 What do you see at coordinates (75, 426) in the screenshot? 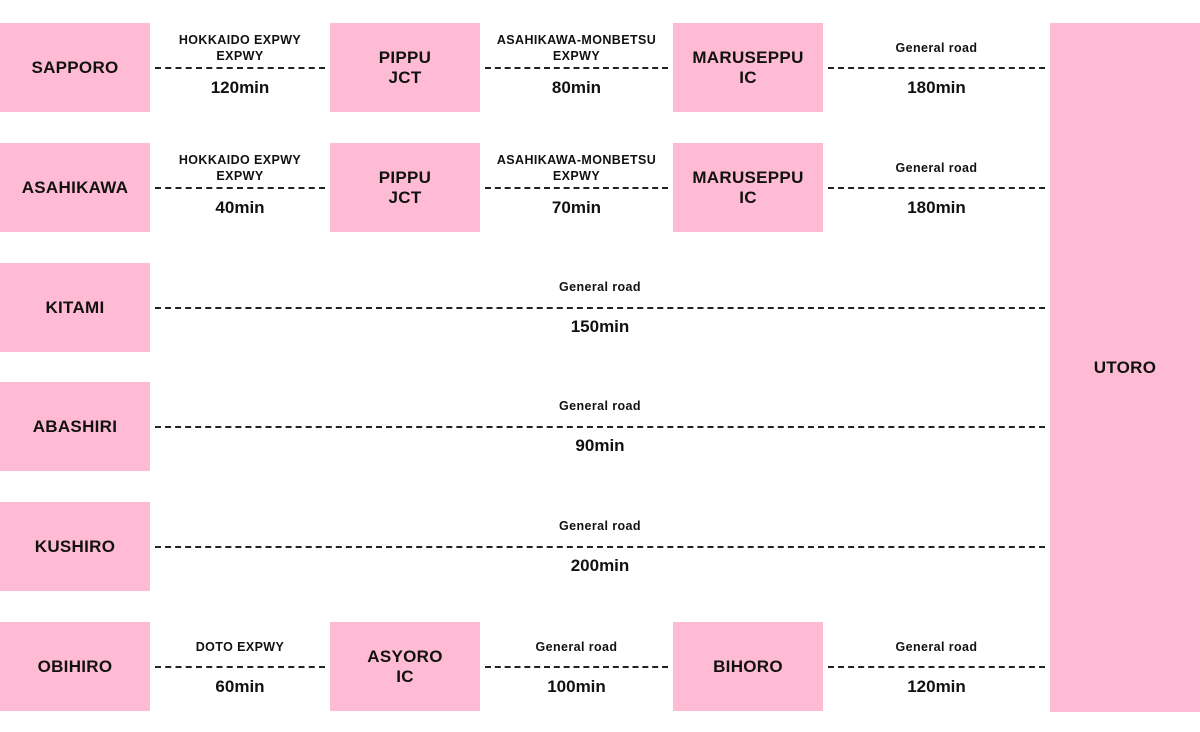
I see `origin-box-abashiri: ABASHIRI` at bounding box center [75, 426].